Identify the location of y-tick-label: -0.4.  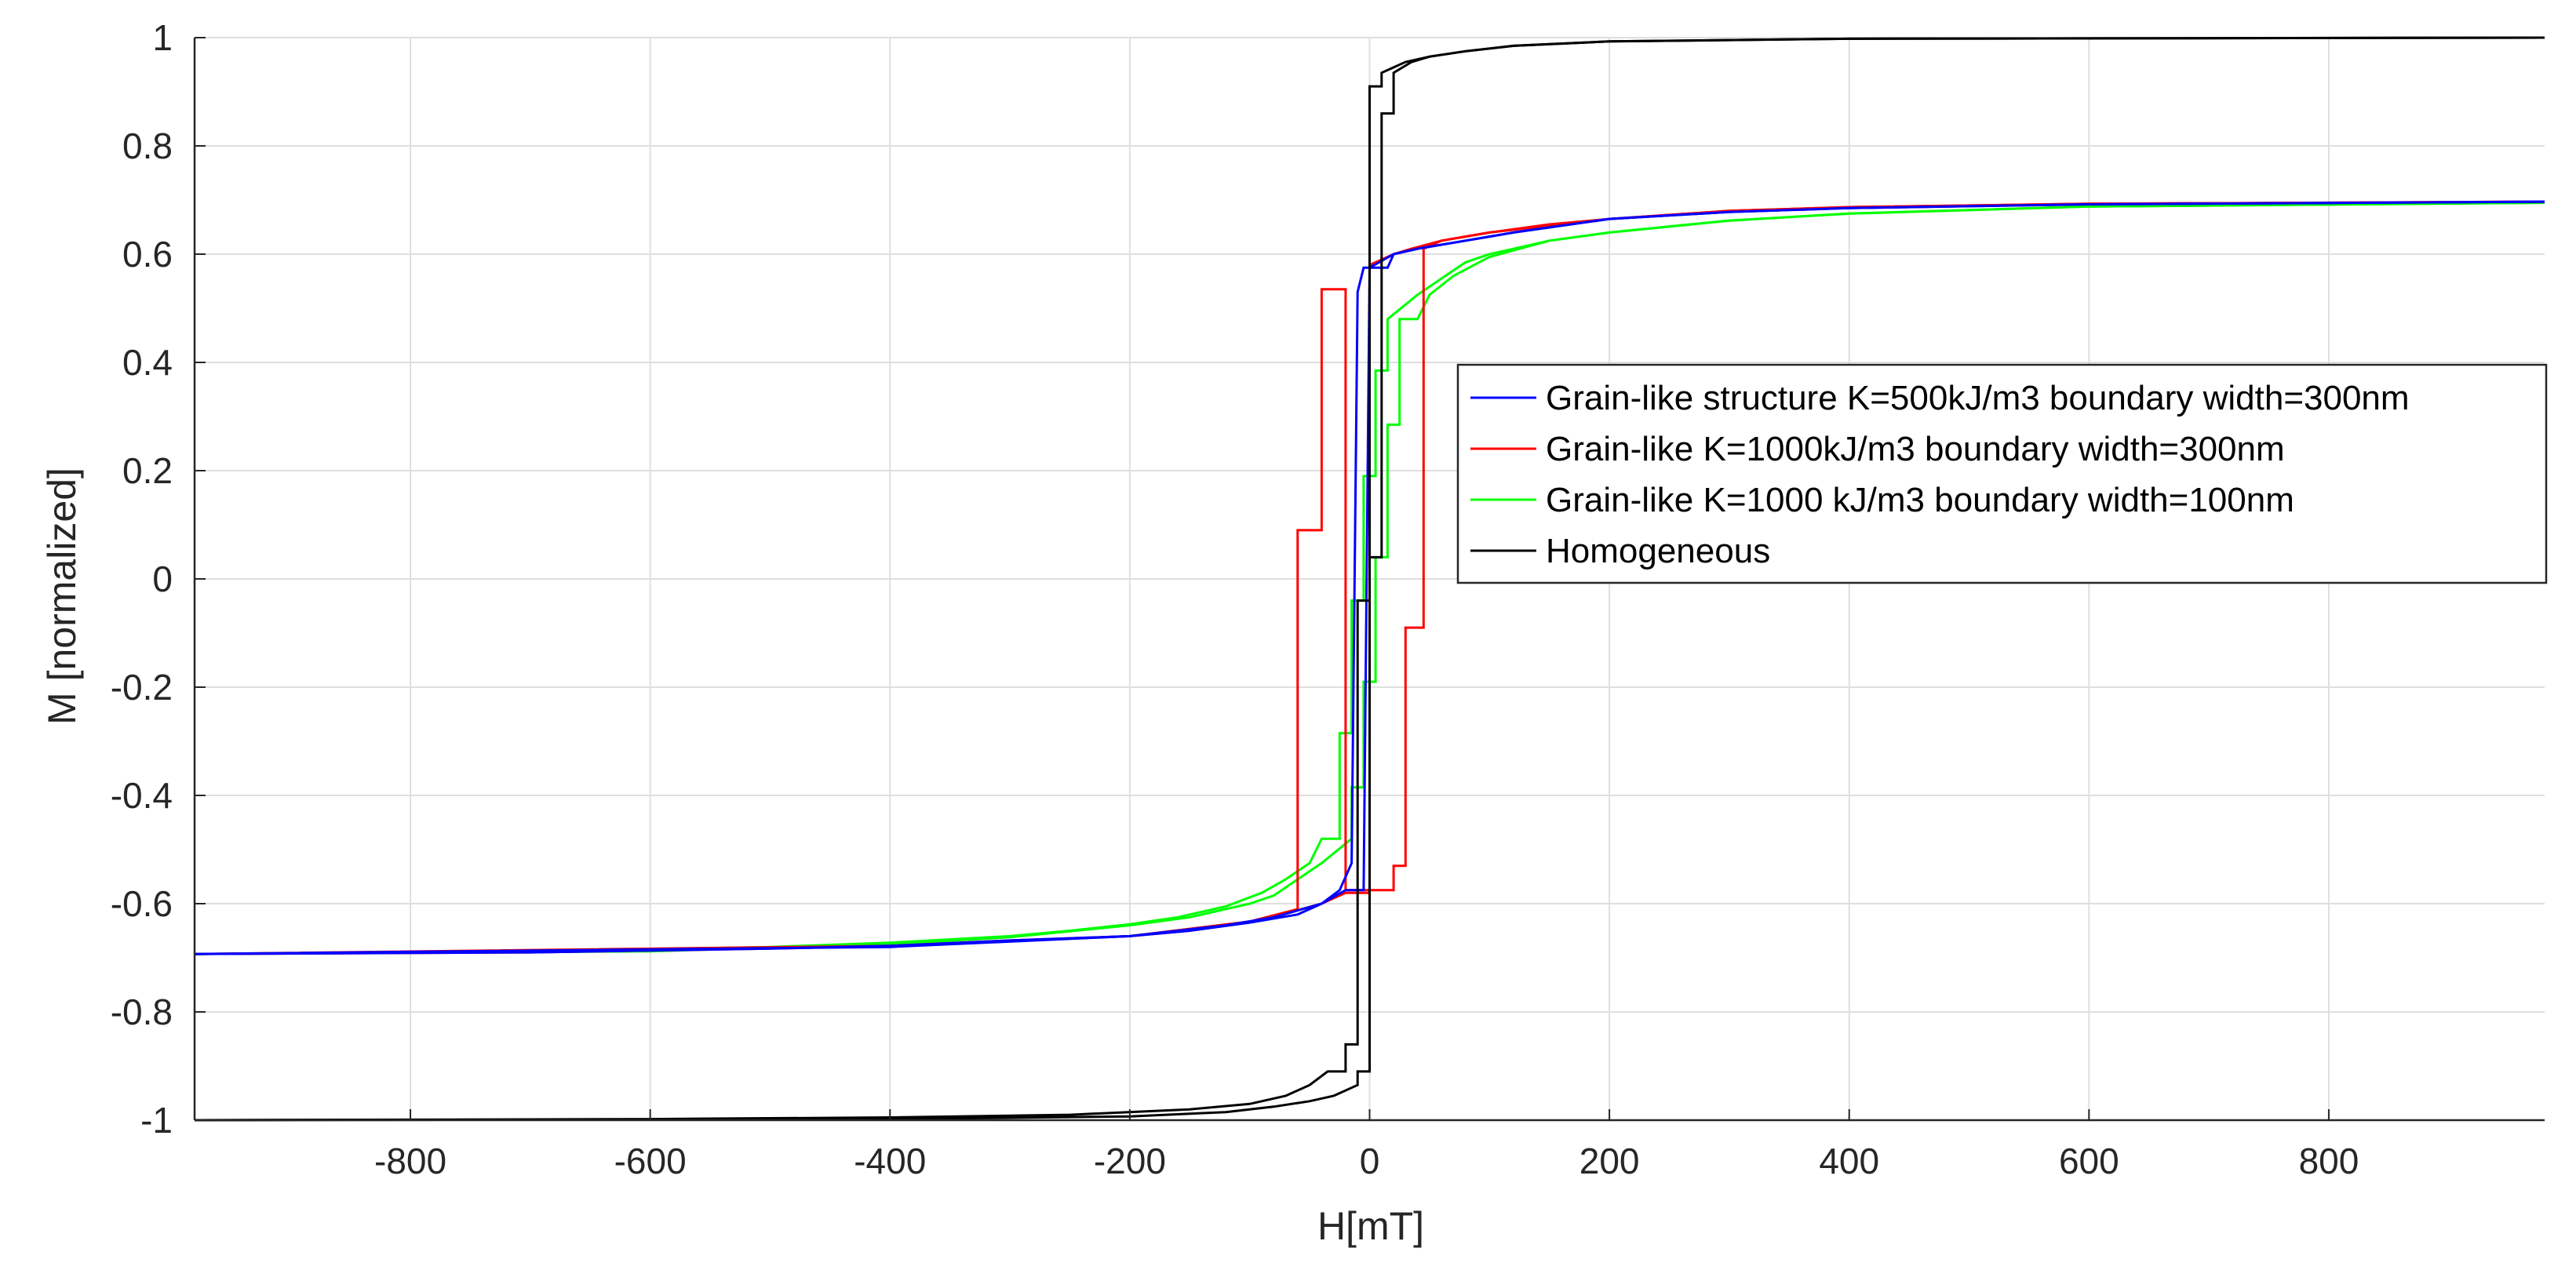
(142, 795).